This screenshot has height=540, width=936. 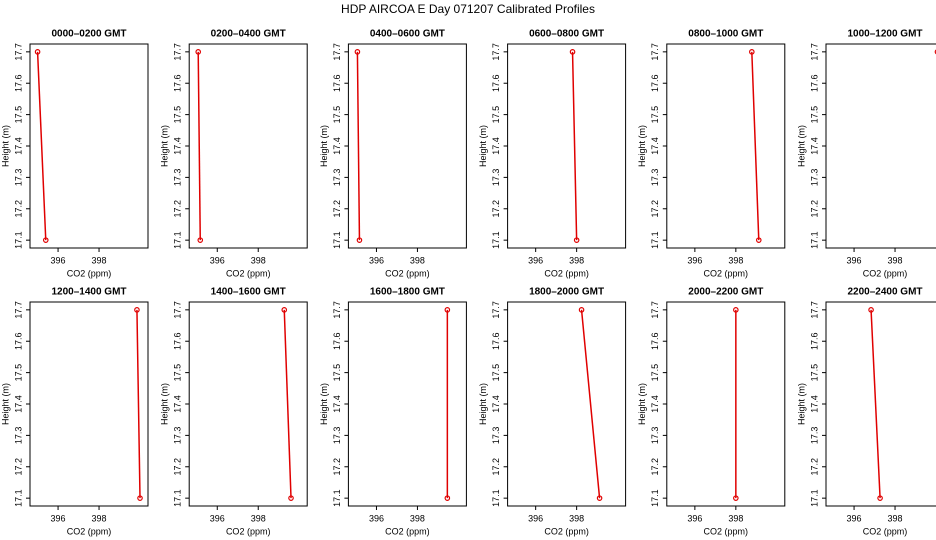 I want to click on panel-title: 0400–0600 GMT, so click(x=407, y=34).